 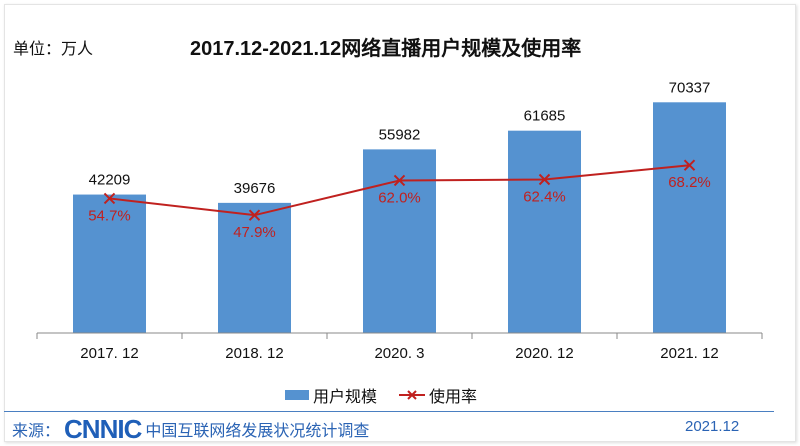 What do you see at coordinates (544, 196) in the screenshot?
I see `usage-rate-label: 62.4%` at bounding box center [544, 196].